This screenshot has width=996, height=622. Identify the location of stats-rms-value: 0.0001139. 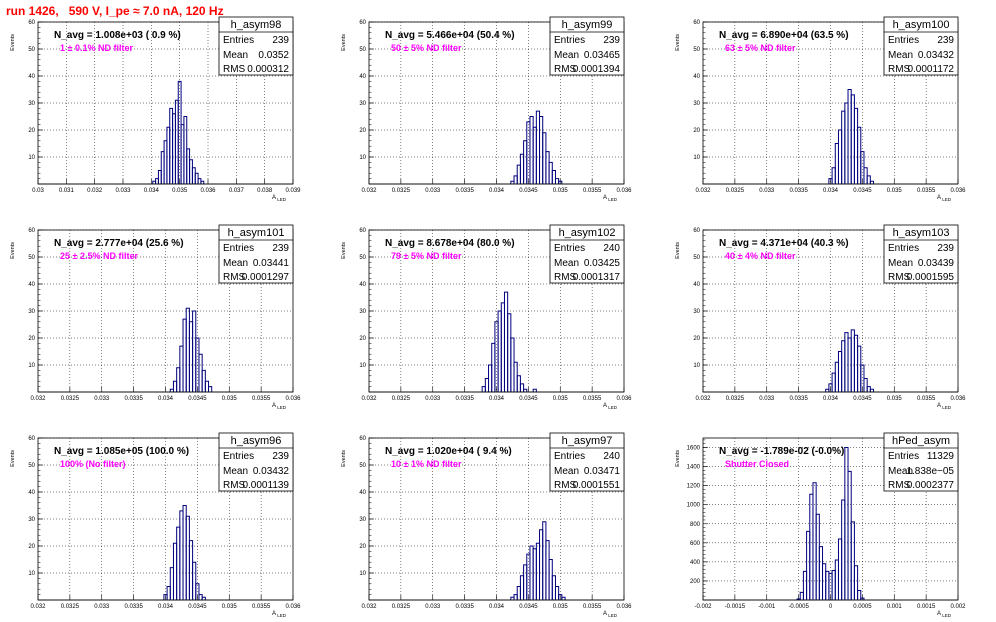
(265, 485).